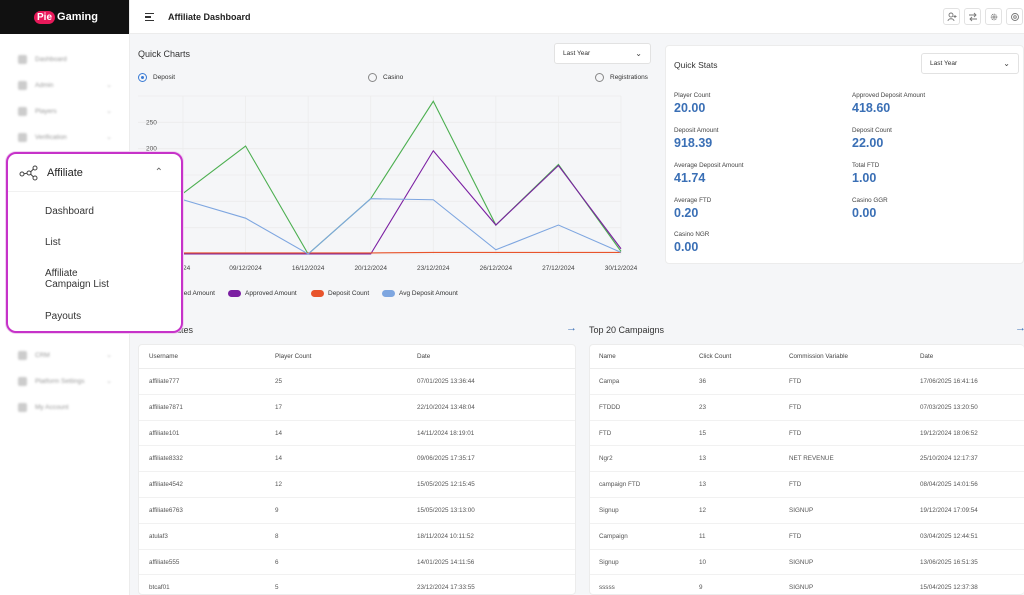  Describe the element at coordinates (607, 588) in the screenshot. I see `table-cell: sssss` at that location.